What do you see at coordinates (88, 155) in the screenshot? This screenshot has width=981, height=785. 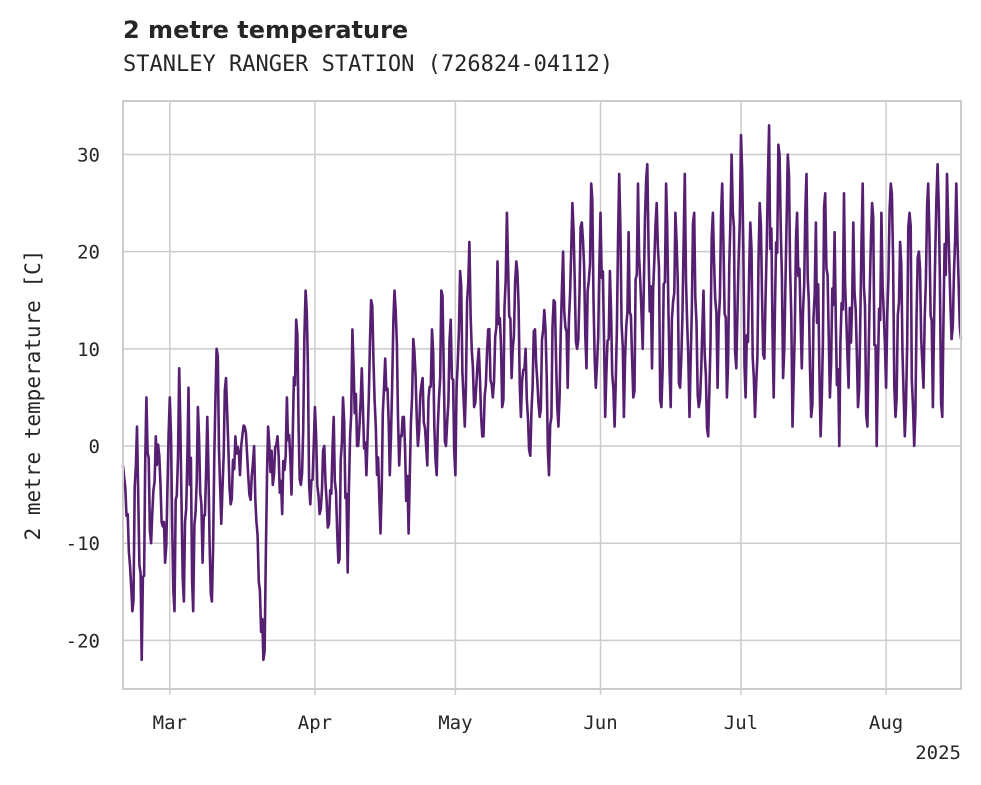 I see `y-tick-label: 30` at bounding box center [88, 155].